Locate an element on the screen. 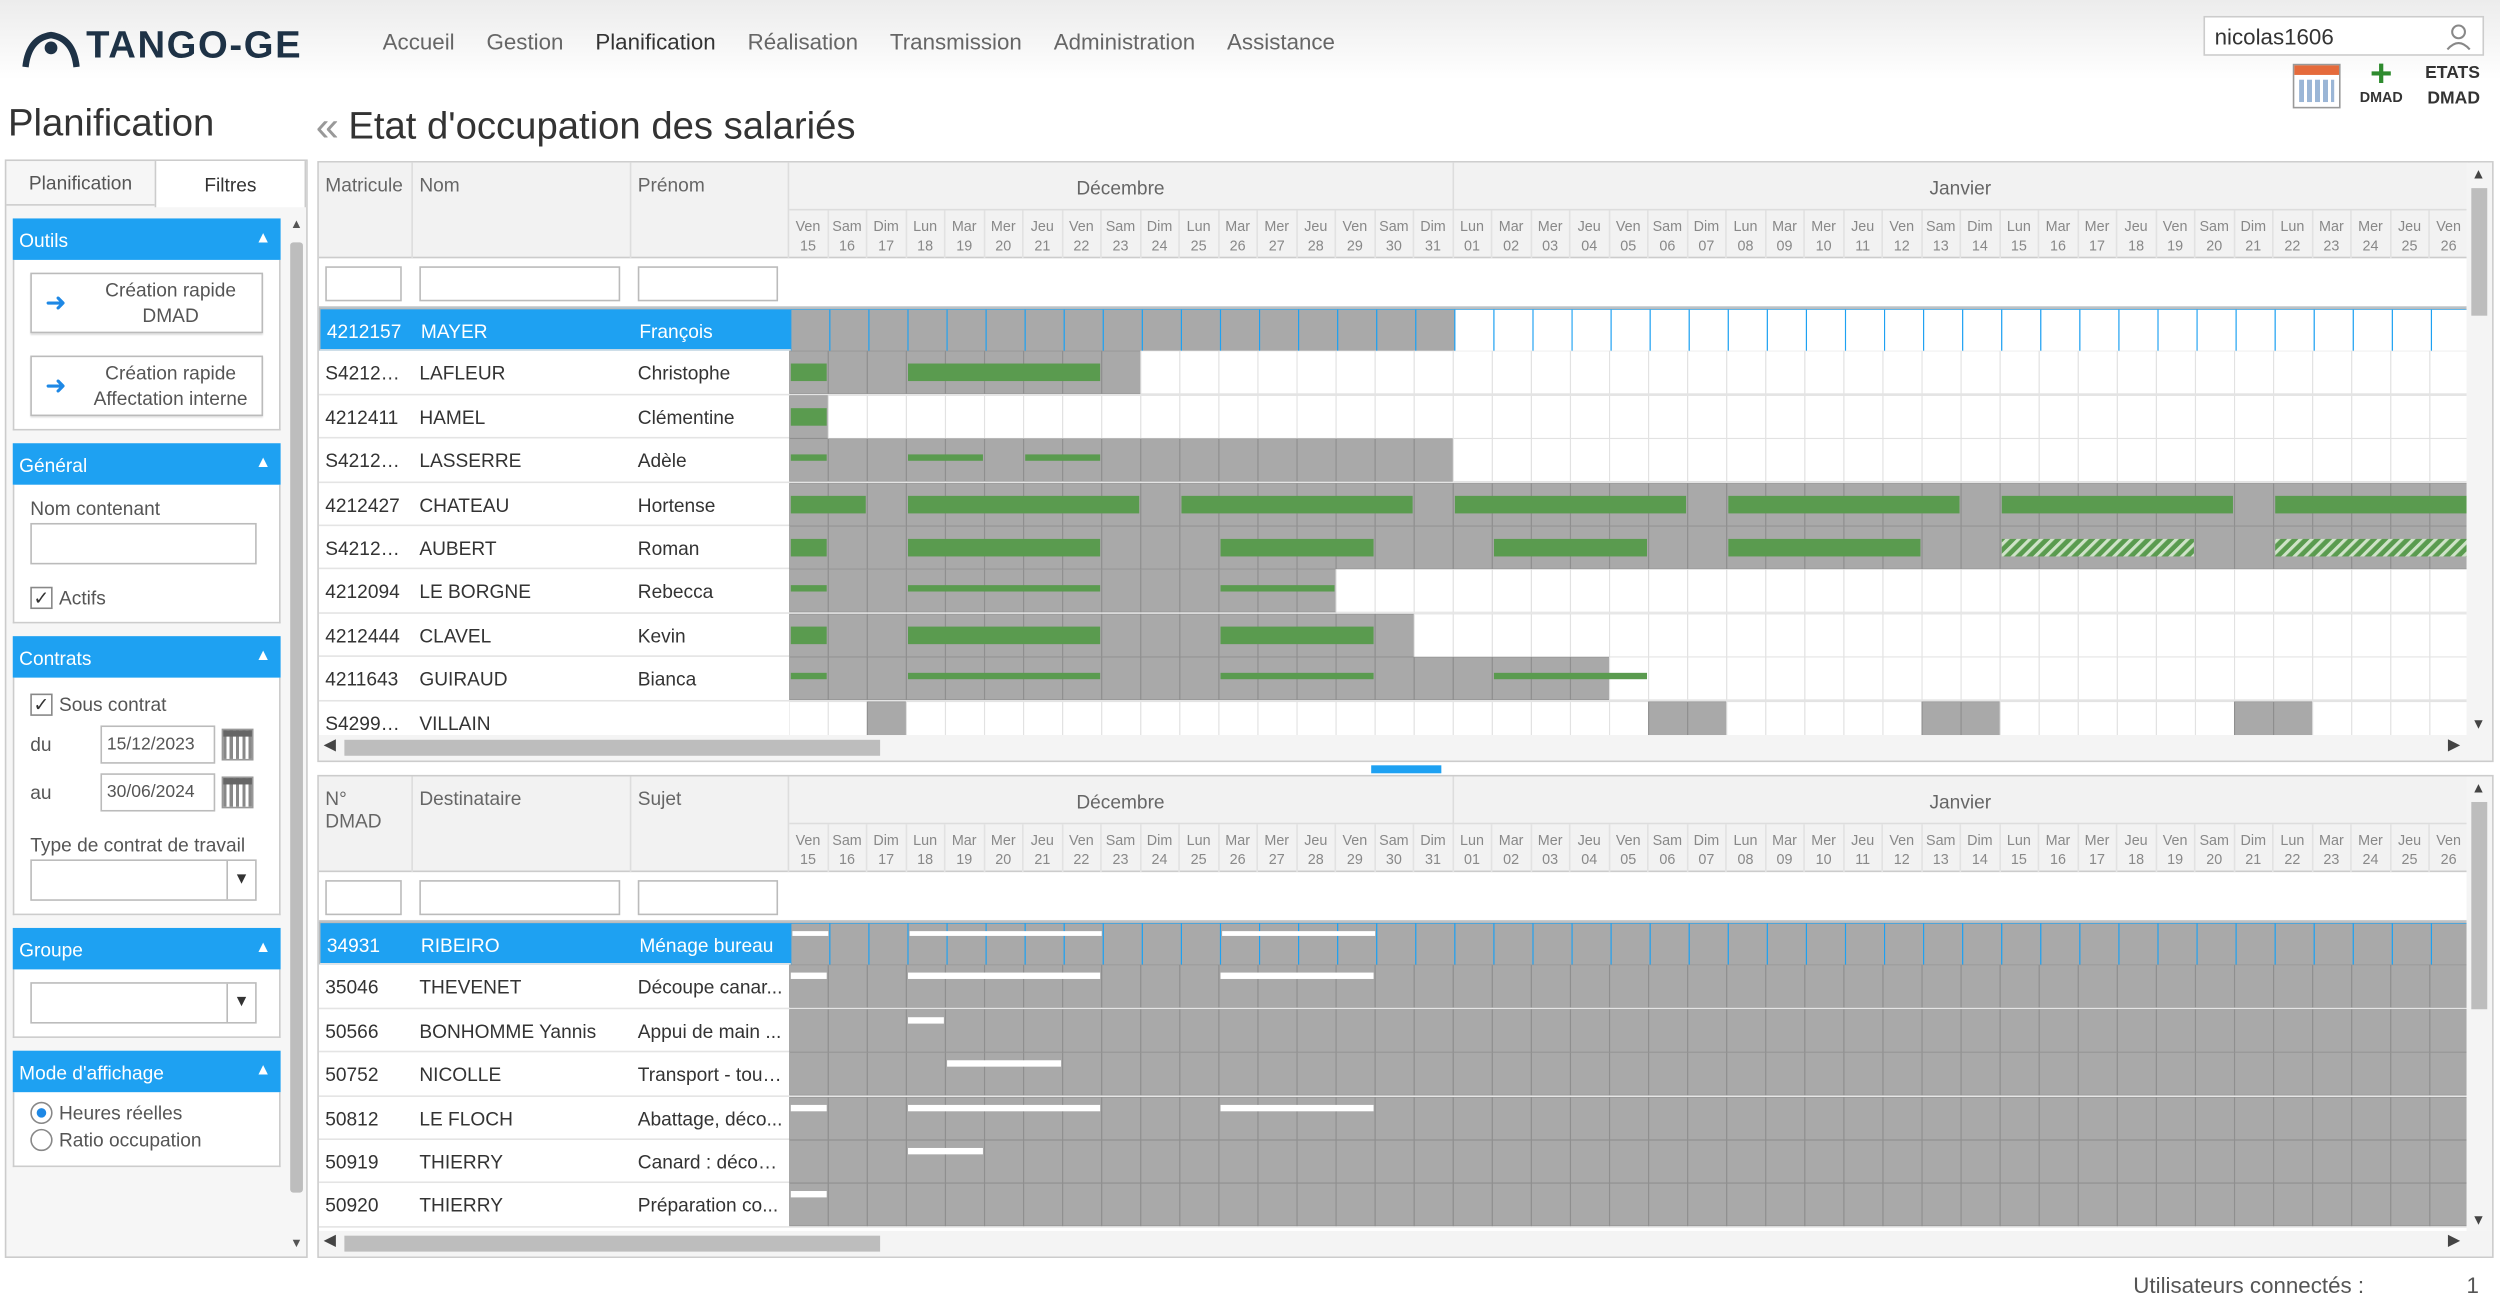  column-header: Sujet is located at coordinates (710, 824).